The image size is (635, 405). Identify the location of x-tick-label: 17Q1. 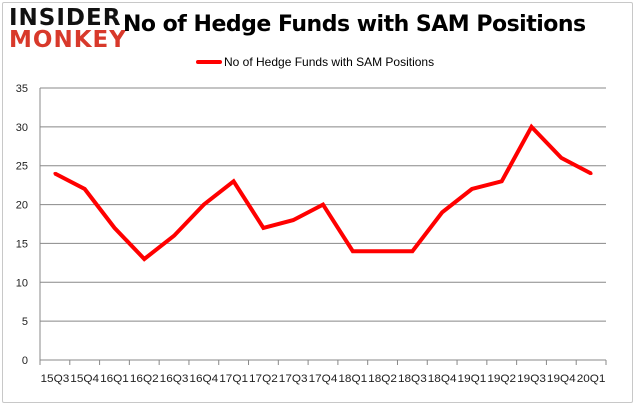
(233, 379).